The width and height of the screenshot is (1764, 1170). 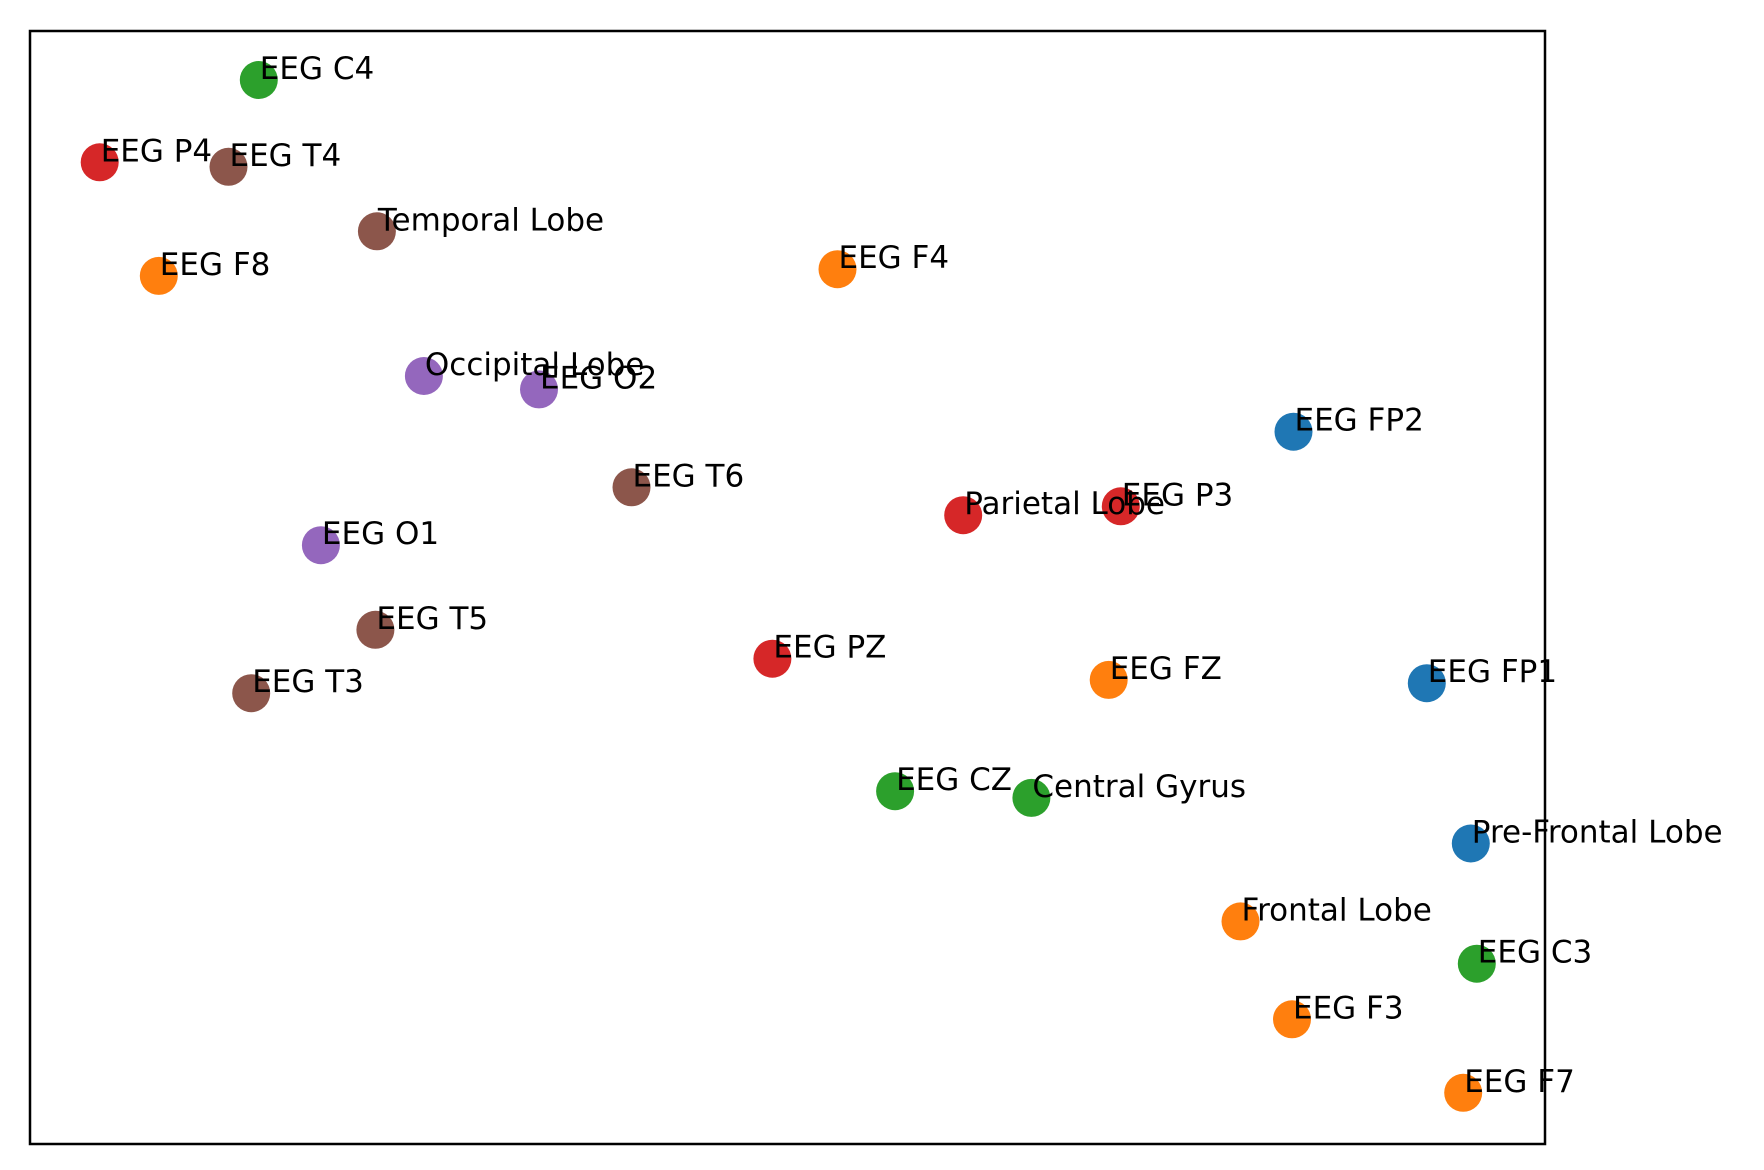 What do you see at coordinates (829, 648) in the screenshot?
I see `point-label: EEG PZ` at bounding box center [829, 648].